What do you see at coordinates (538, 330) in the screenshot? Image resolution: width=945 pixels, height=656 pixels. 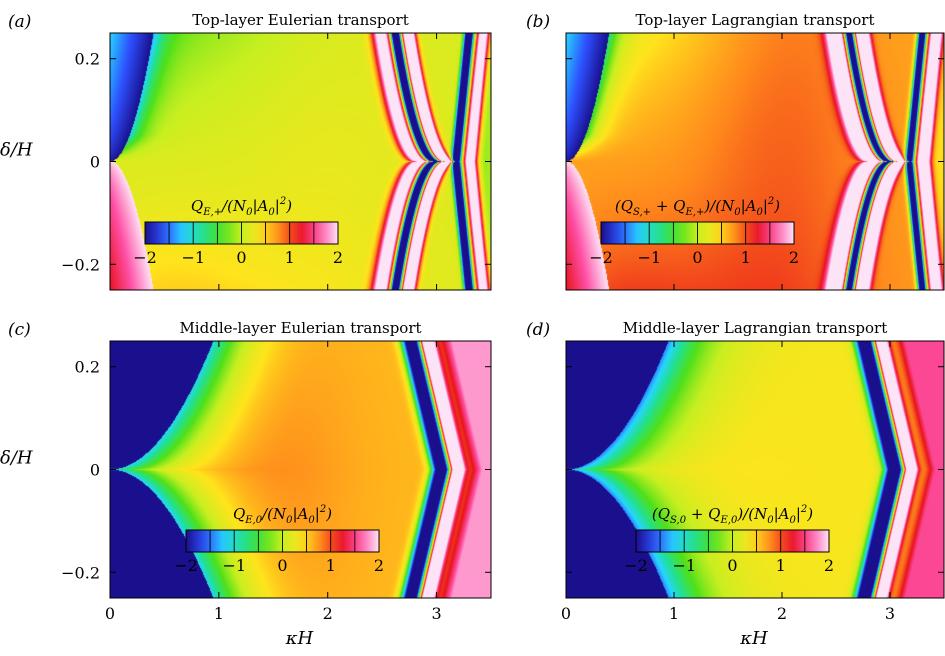 I see `panel-label: (d)` at bounding box center [538, 330].